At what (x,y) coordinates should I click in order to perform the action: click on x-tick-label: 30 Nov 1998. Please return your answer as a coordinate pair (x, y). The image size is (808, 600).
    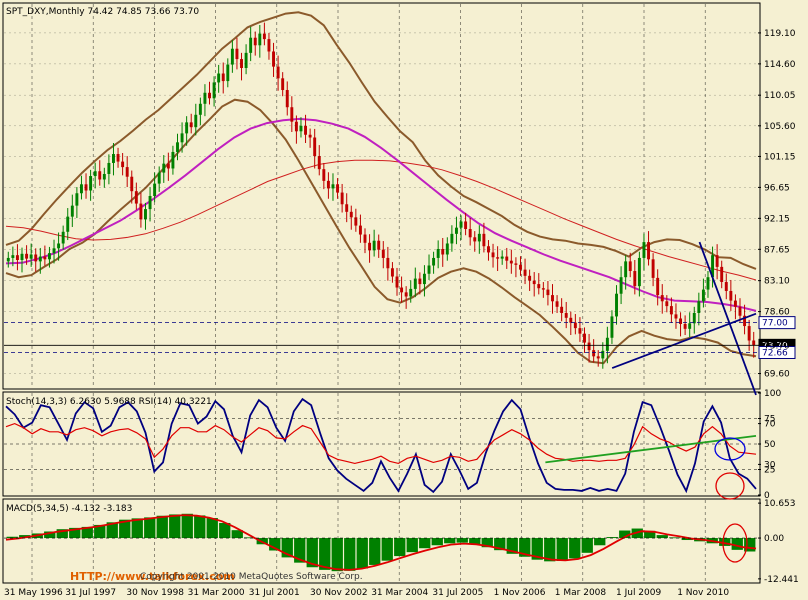
    Looking at the image, I should click on (155, 593).